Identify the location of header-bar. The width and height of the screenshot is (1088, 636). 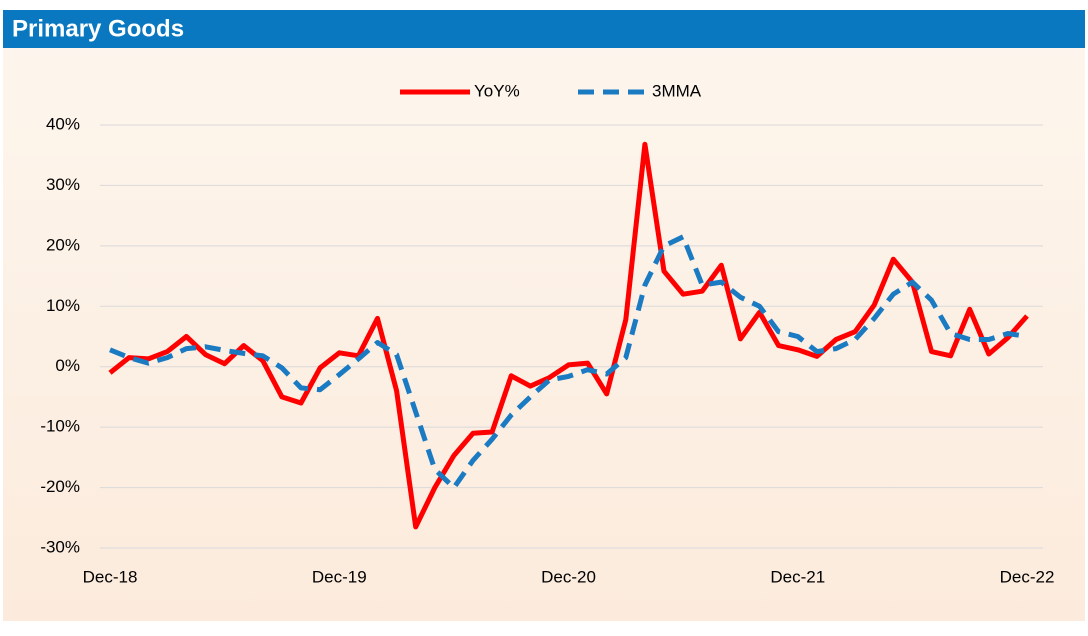
(544, 29).